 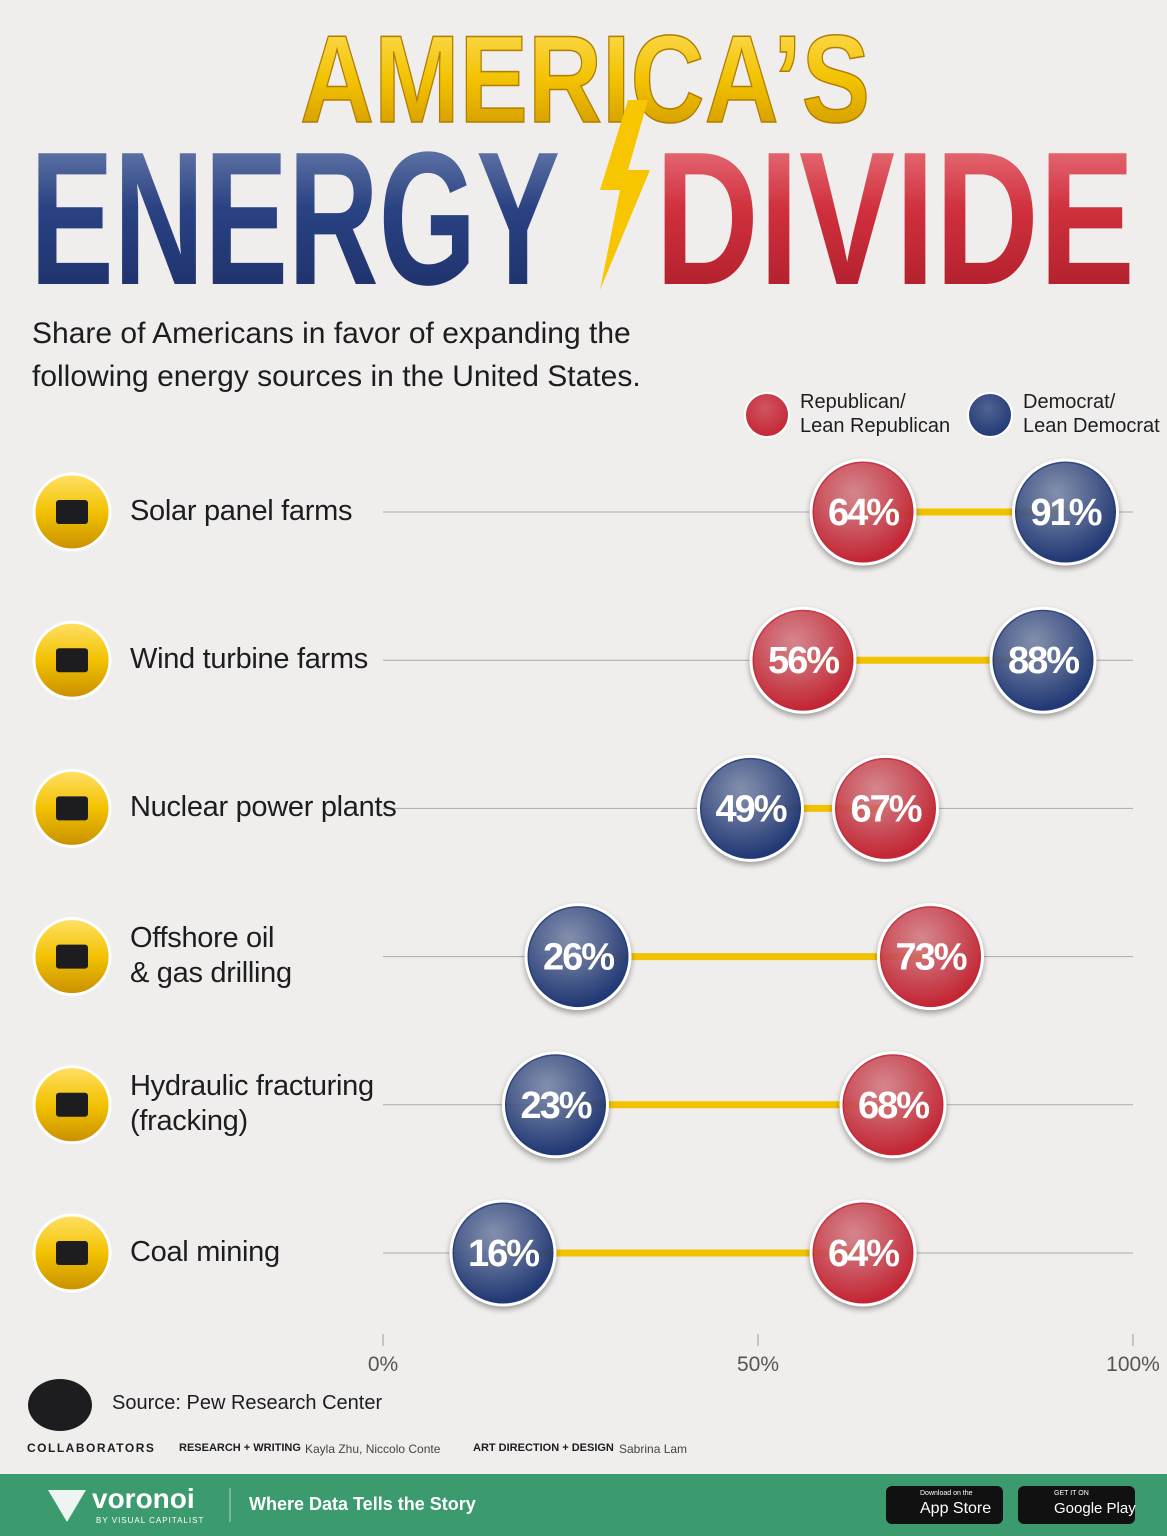 I want to click on tagline: Where Data Tells the Story, so click(x=362, y=1504).